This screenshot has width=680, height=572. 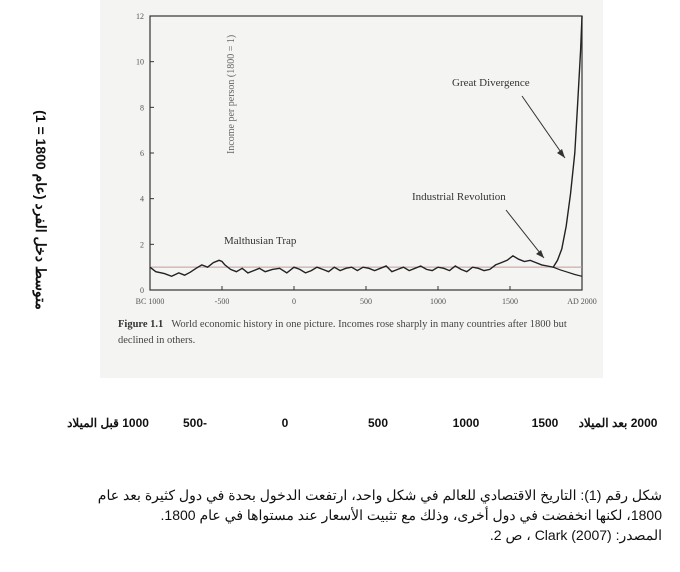 What do you see at coordinates (618, 423) in the screenshot?
I see `arabic-x-tick: 2000 بعد الميلاد` at bounding box center [618, 423].